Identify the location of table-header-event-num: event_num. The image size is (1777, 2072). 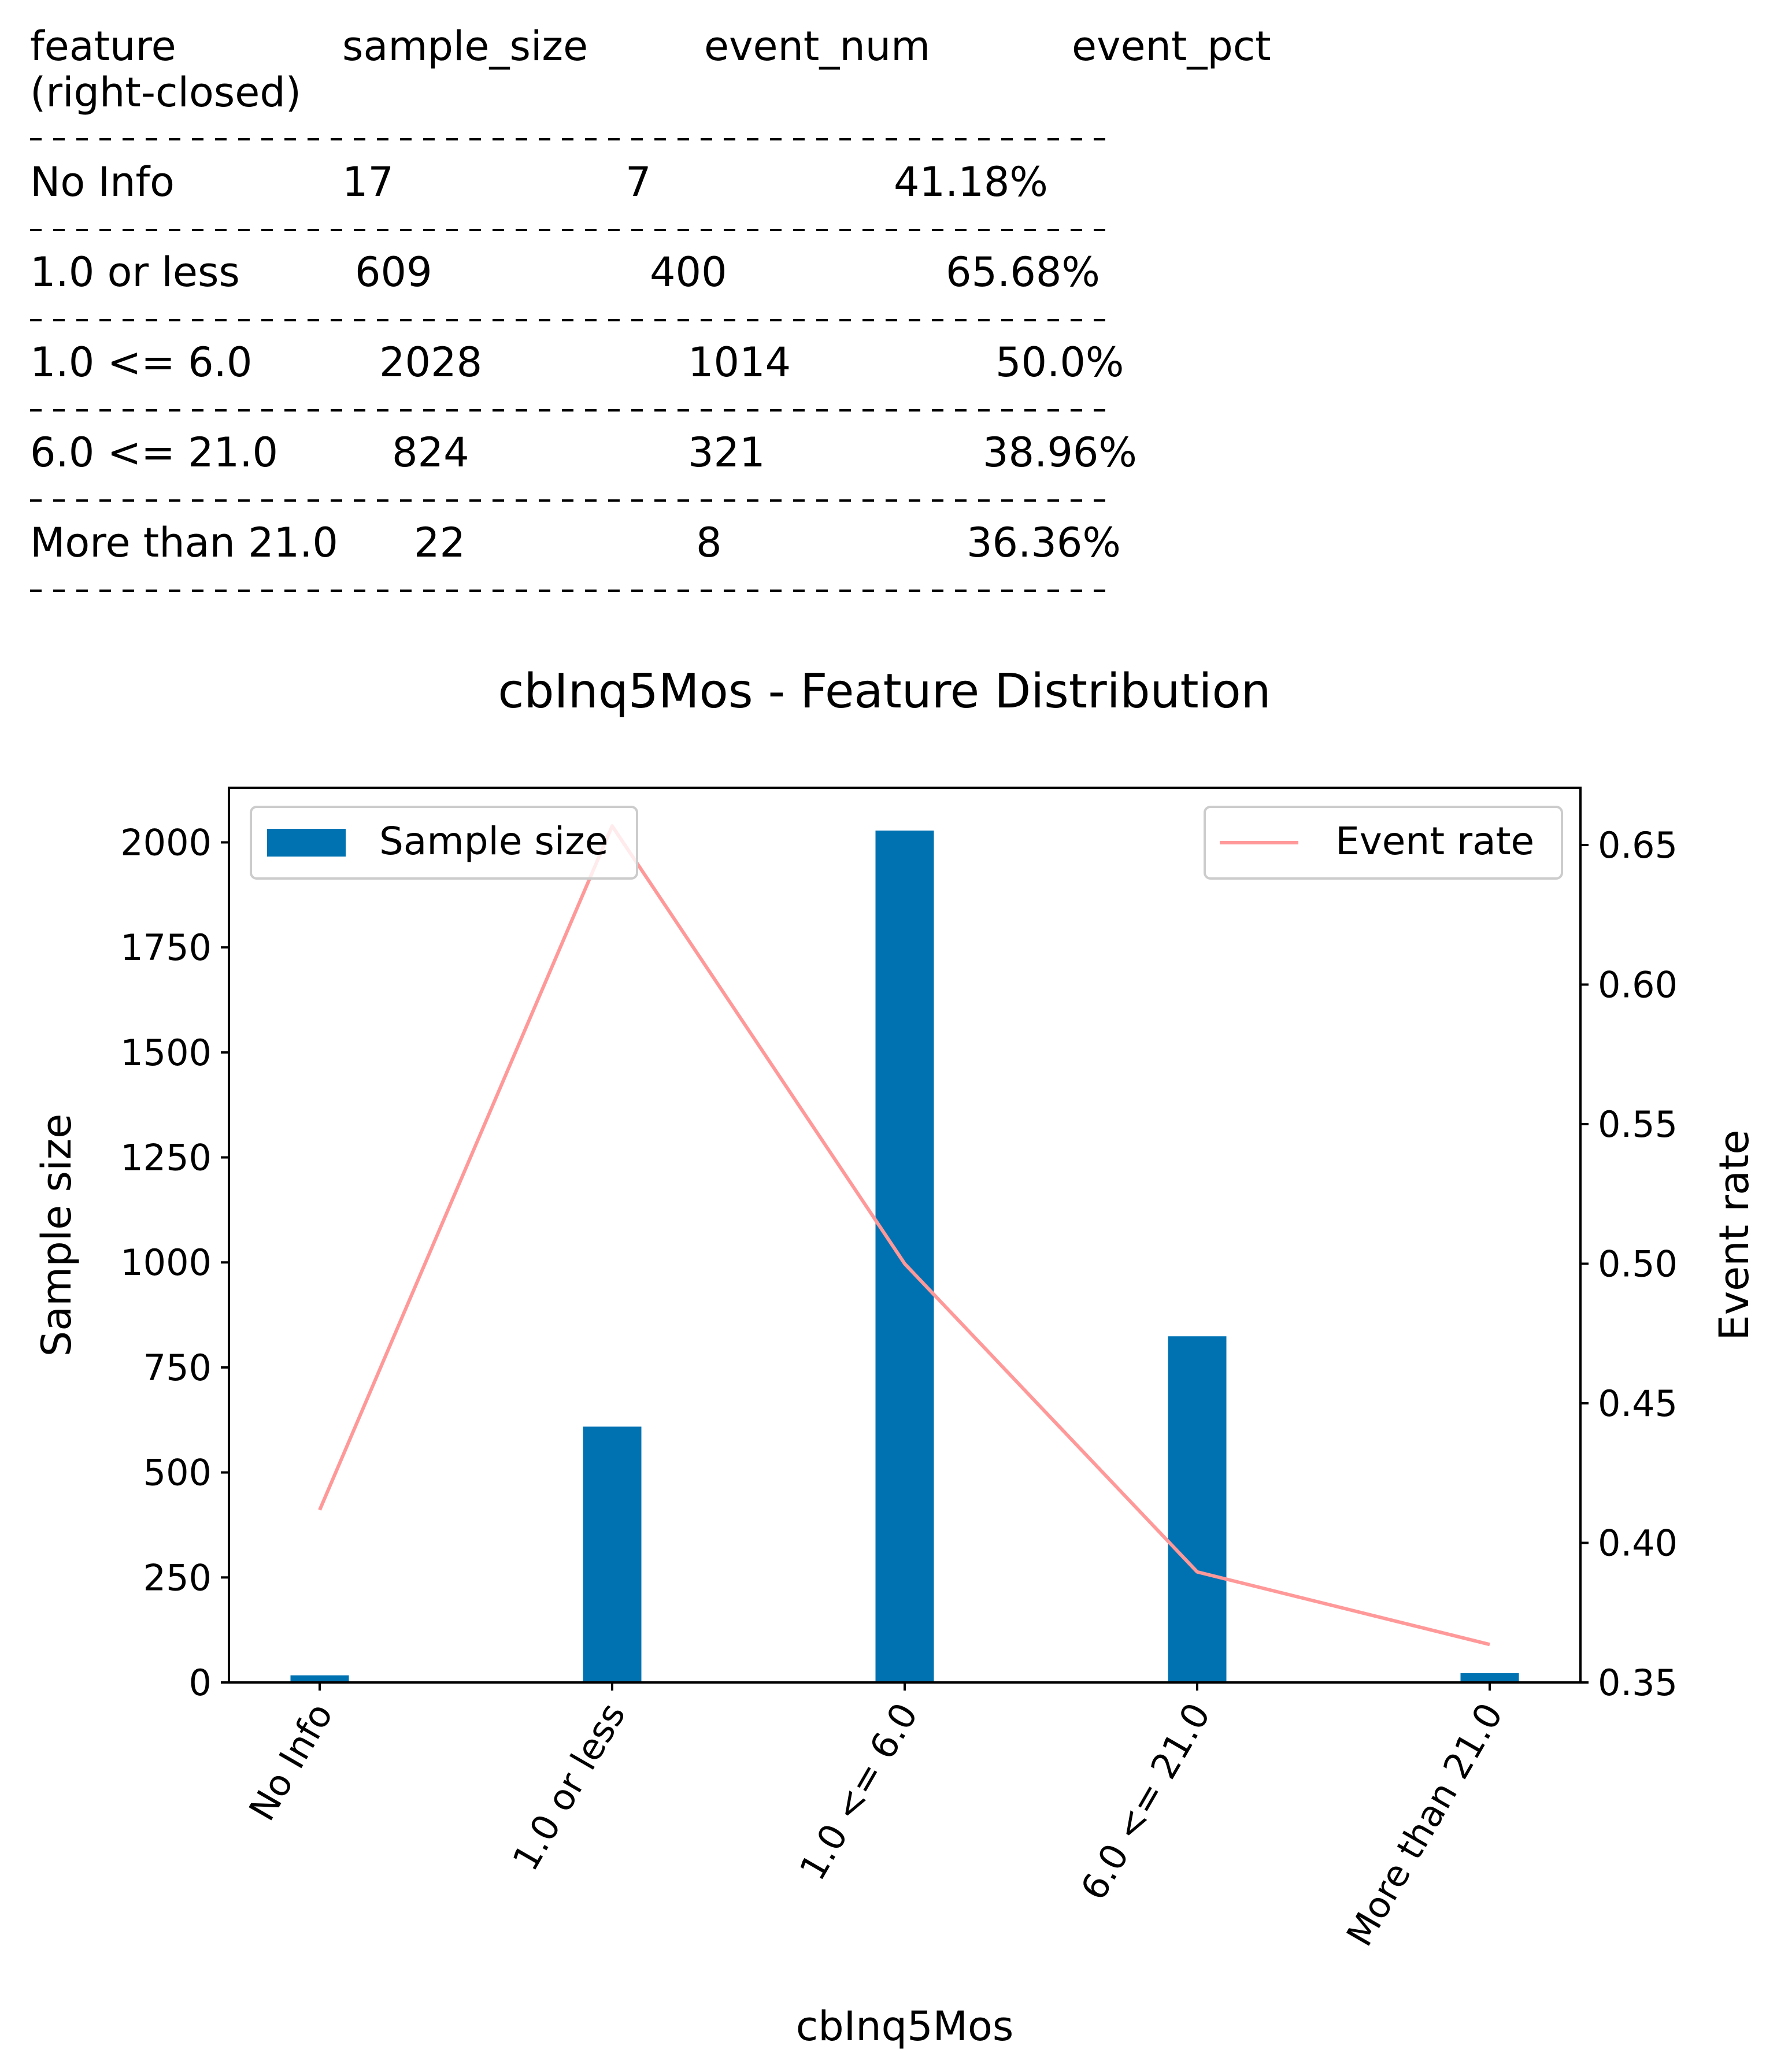
(817, 46).